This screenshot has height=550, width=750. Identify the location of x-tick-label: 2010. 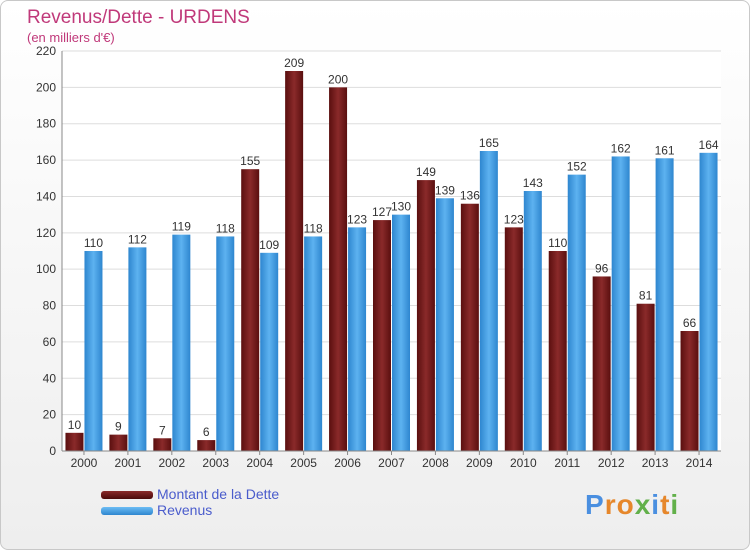
(523, 463).